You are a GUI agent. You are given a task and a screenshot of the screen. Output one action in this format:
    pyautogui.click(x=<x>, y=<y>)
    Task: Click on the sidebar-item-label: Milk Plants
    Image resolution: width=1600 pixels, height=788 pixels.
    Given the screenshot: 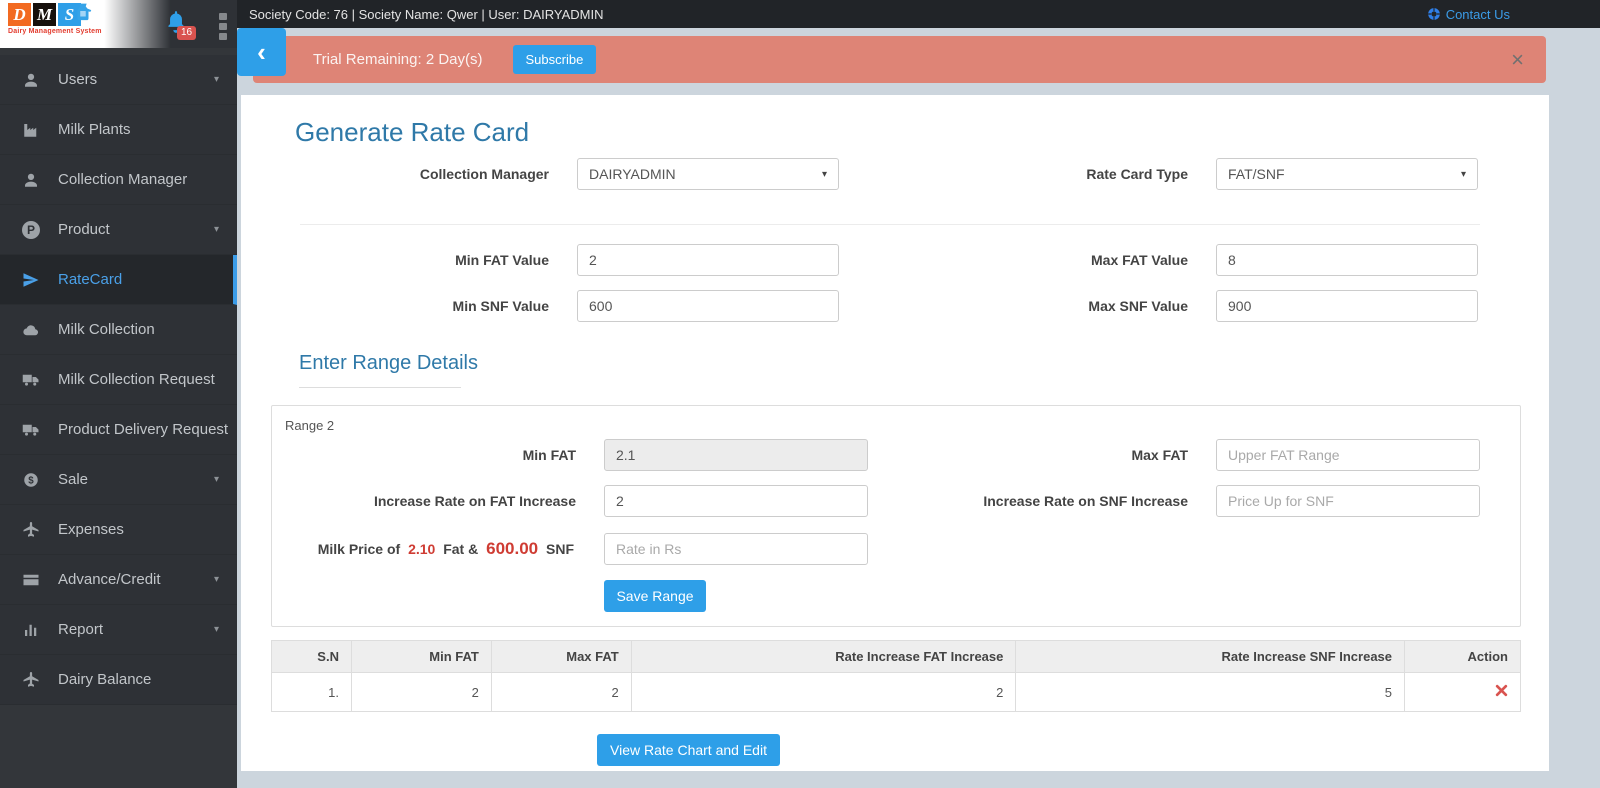 What is the action you would take?
    pyautogui.click(x=94, y=129)
    